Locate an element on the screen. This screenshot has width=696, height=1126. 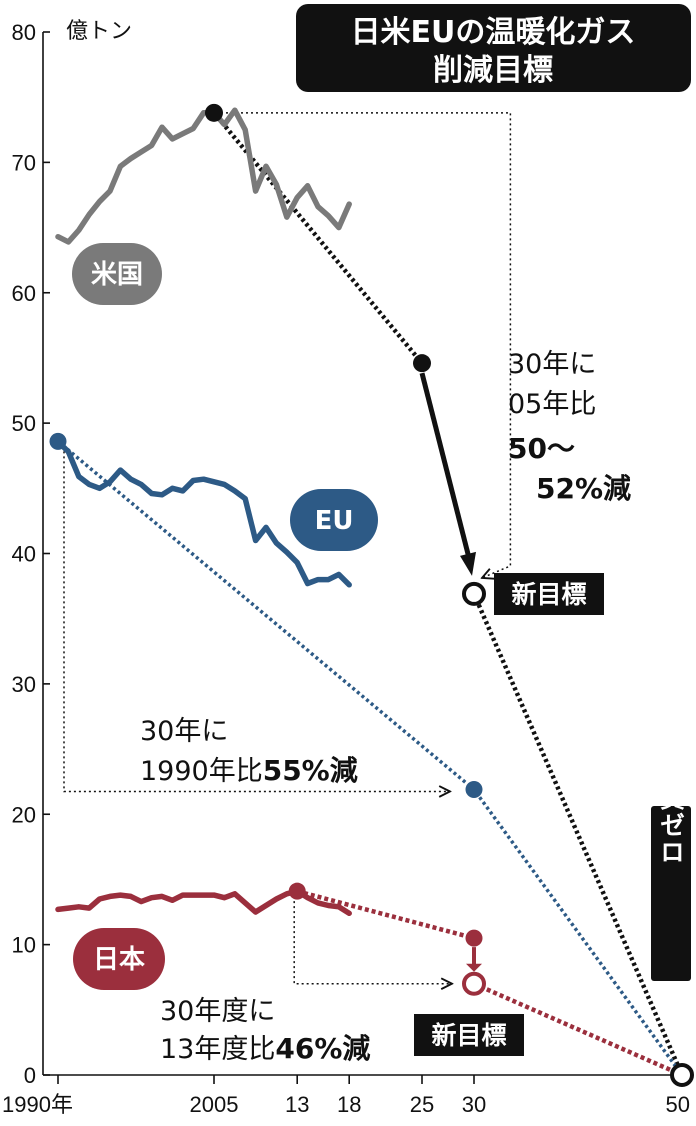
x-tick-label: 2005 is located at coordinates (214, 1104).